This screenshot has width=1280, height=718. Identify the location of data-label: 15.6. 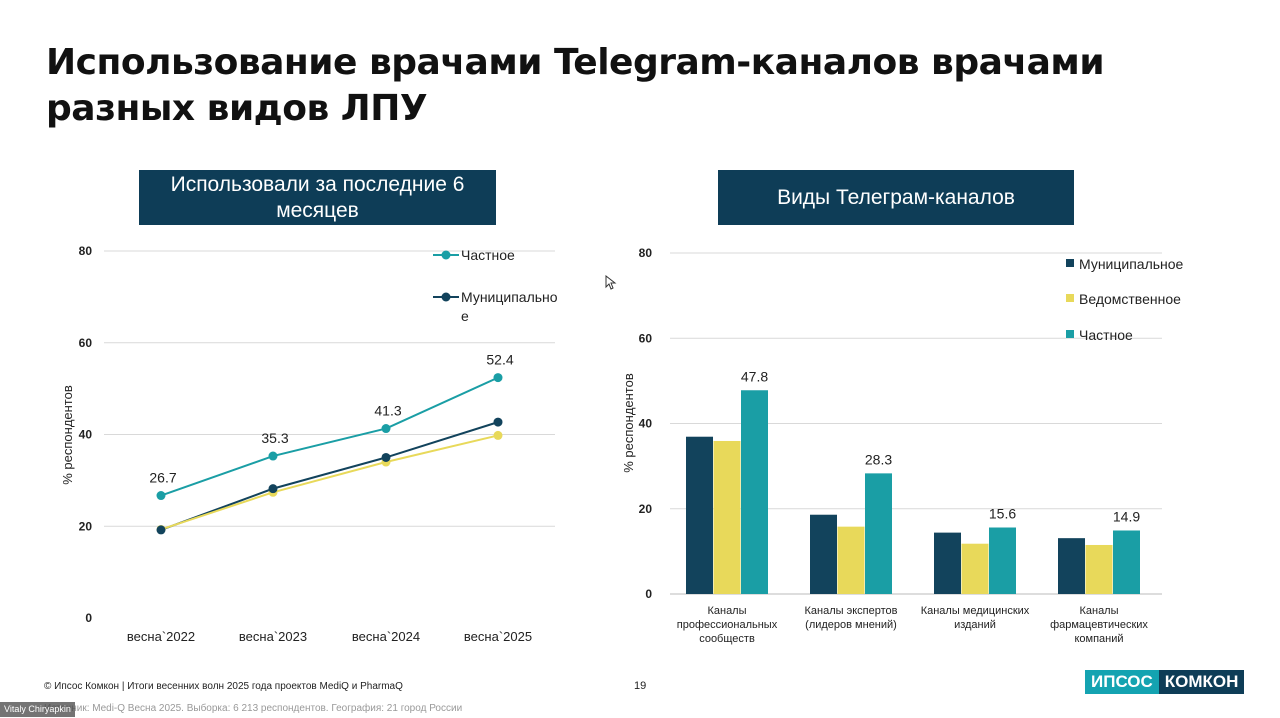
(1002, 514).